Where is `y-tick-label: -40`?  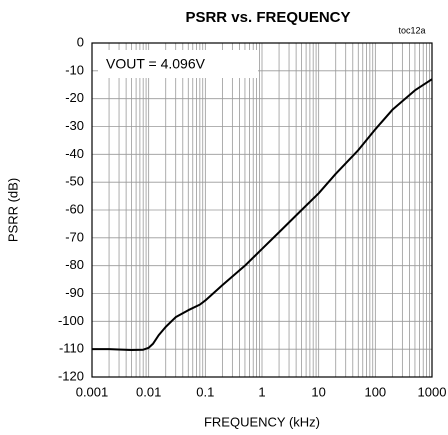 y-tick-label: -40 is located at coordinates (74, 153).